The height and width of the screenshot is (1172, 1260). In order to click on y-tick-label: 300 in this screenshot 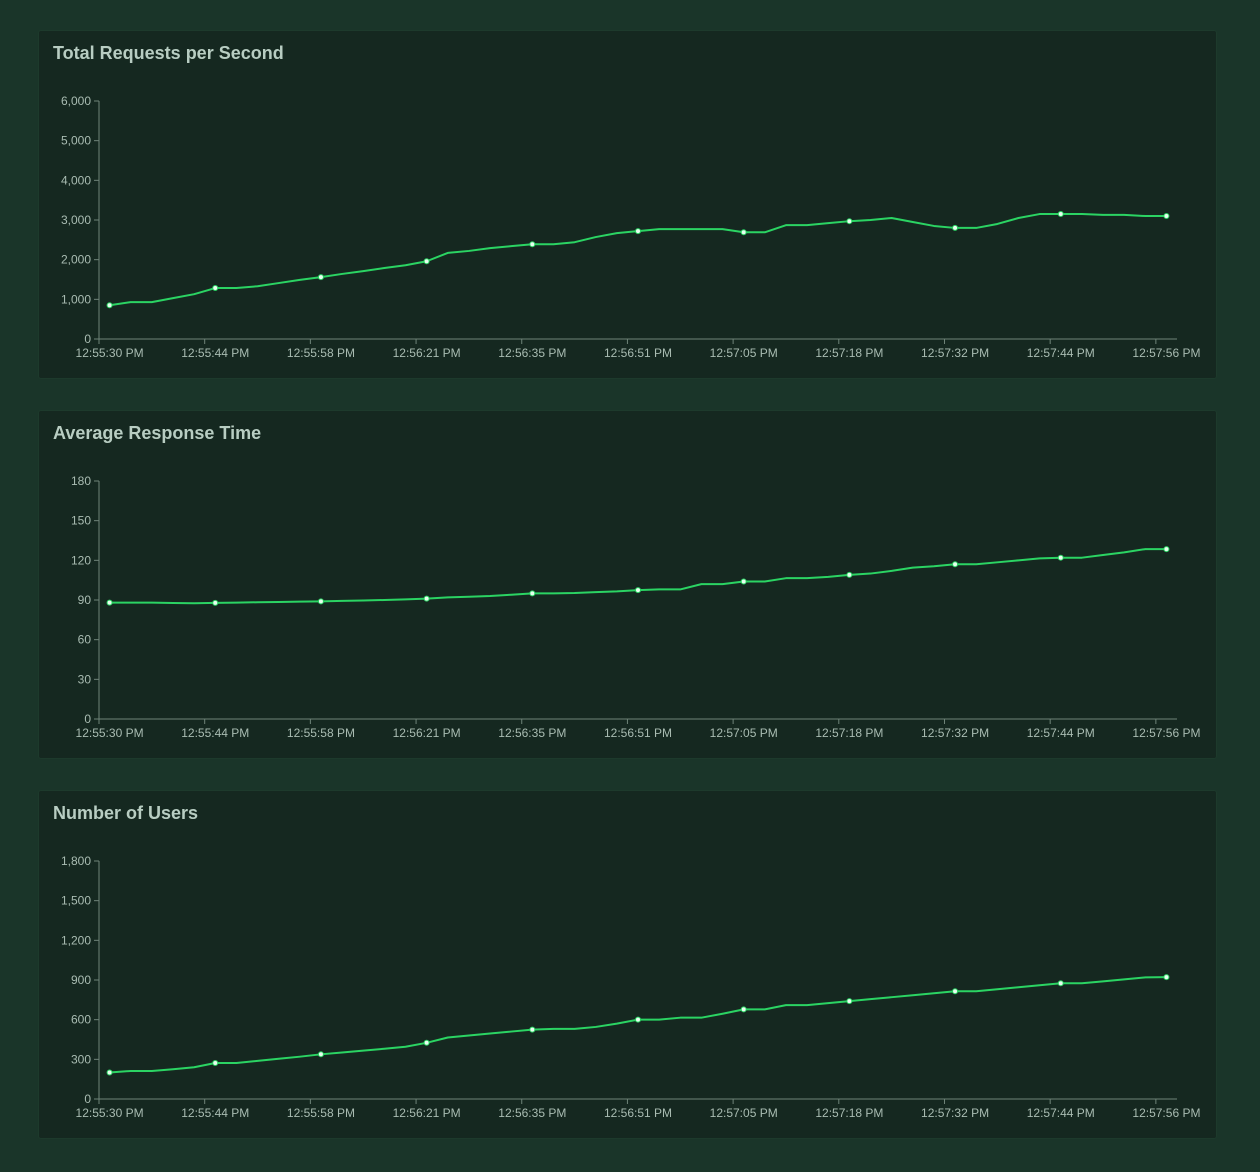, I will do `click(81, 1059)`.